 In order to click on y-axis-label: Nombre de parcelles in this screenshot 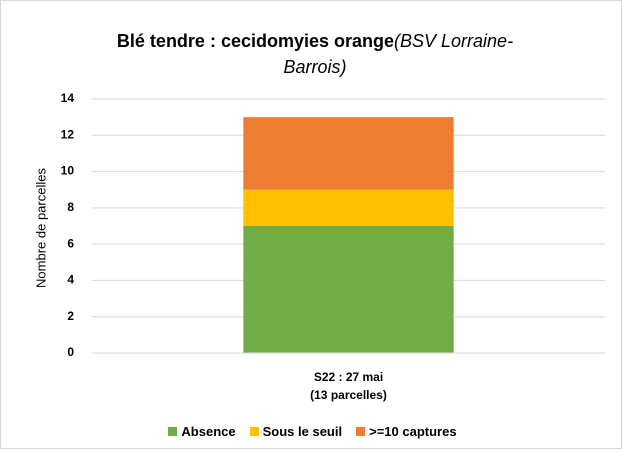, I will do `click(40, 228)`.